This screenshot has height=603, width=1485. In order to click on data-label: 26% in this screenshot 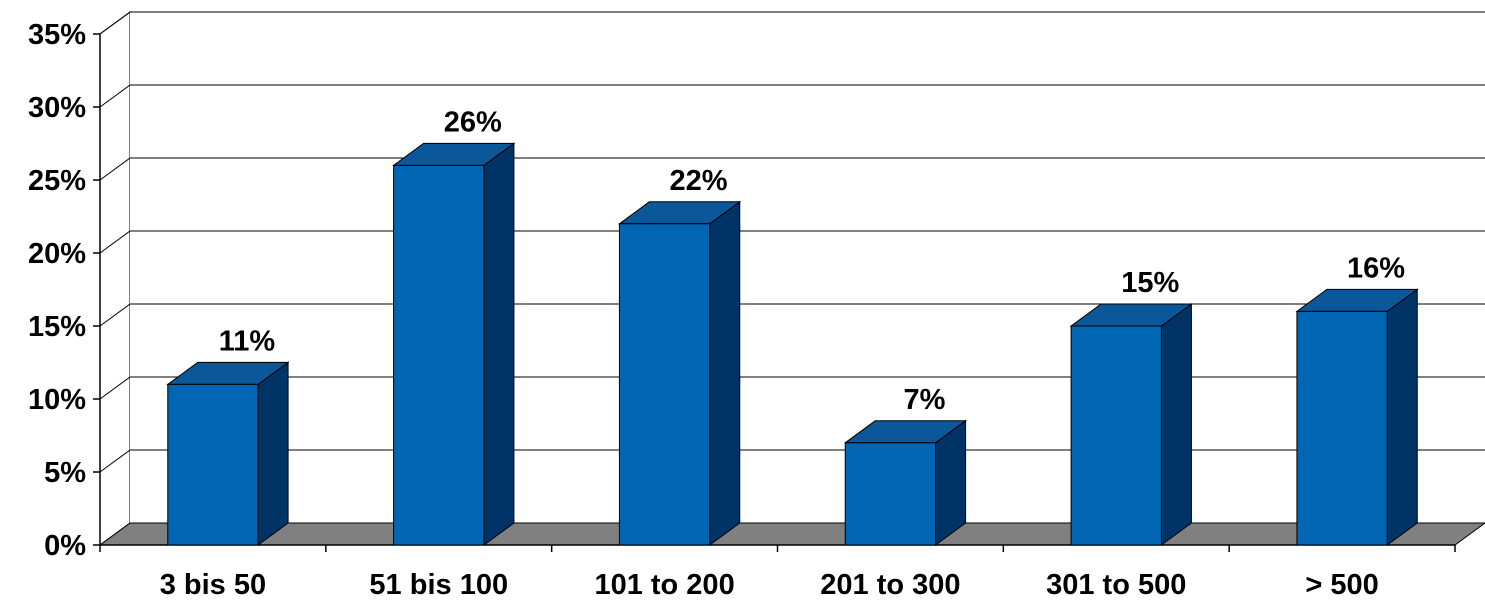, I will do `click(473, 122)`.